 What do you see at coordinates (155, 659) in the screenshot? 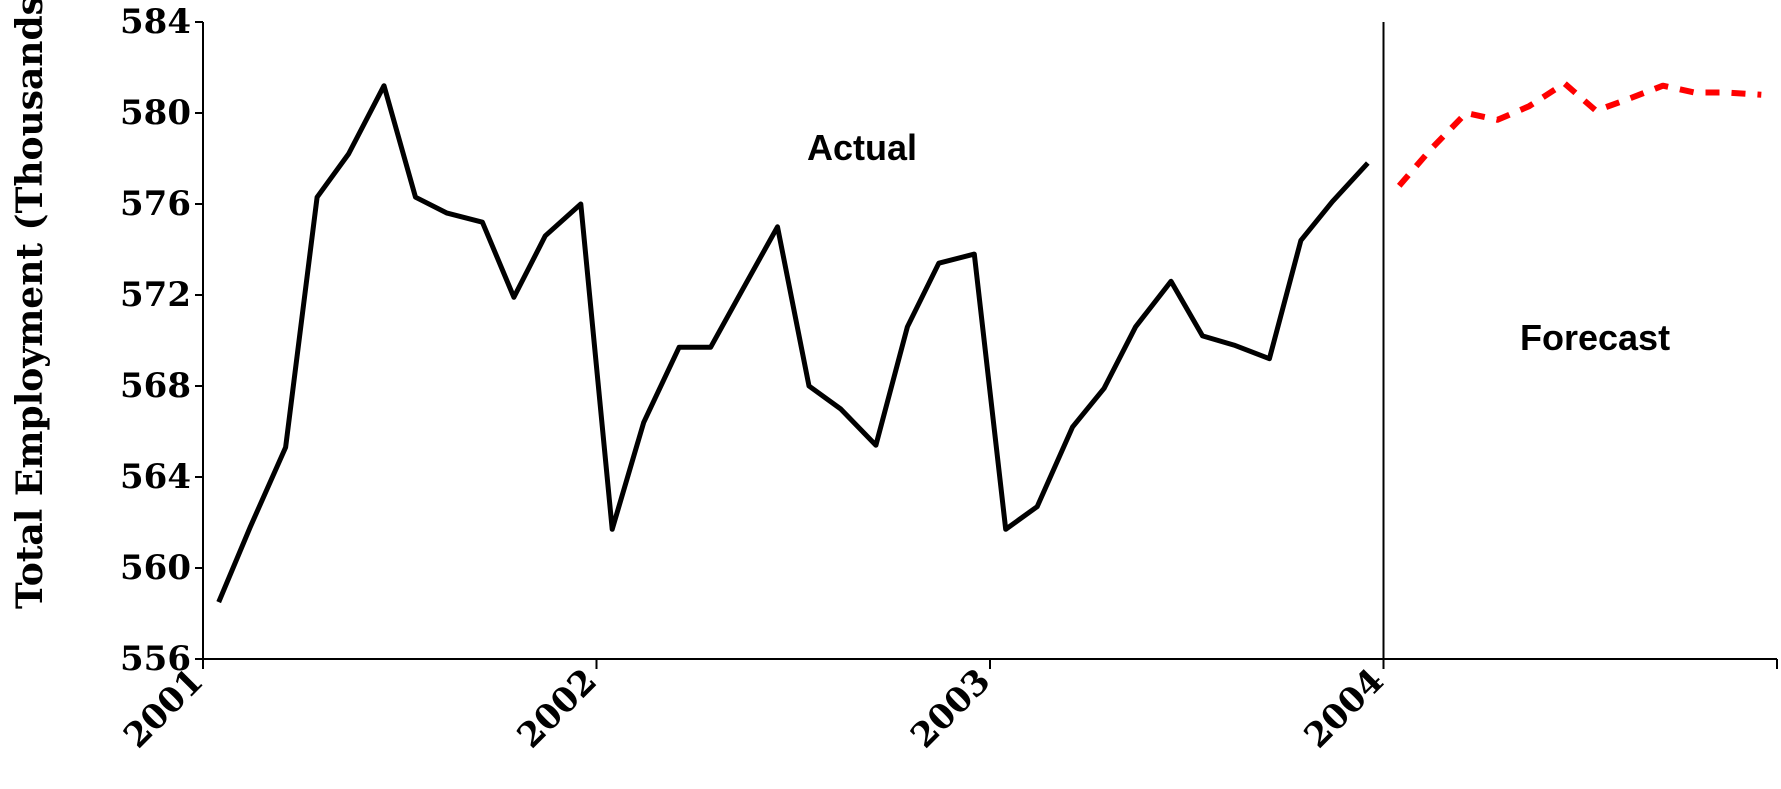
I see `y-tick-label: 556` at bounding box center [155, 659].